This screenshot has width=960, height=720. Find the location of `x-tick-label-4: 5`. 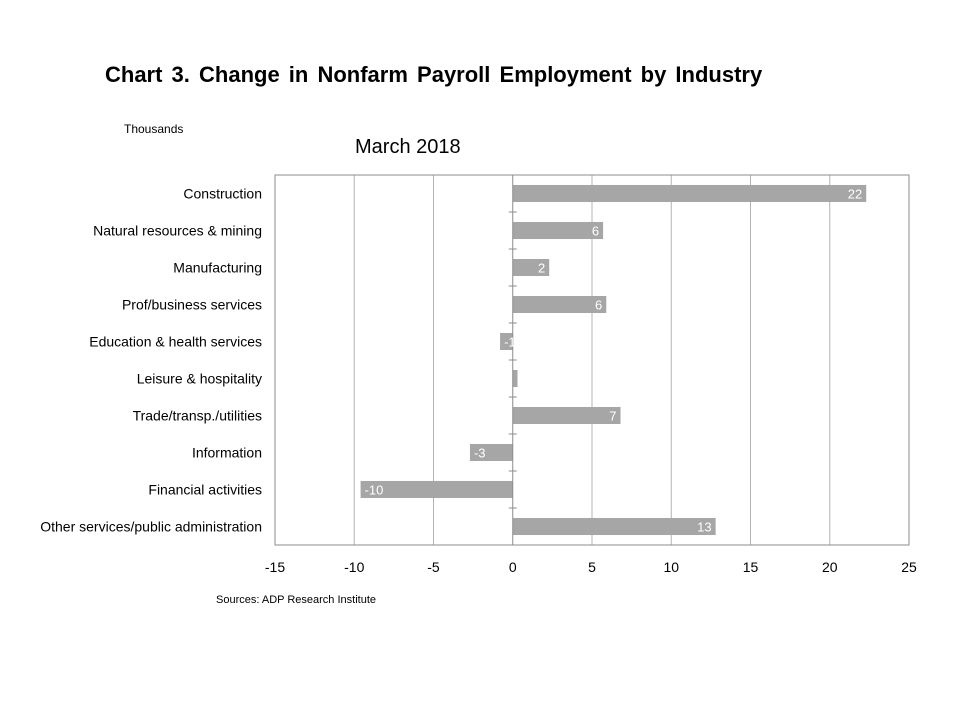

x-tick-label-4: 5 is located at coordinates (592, 567).